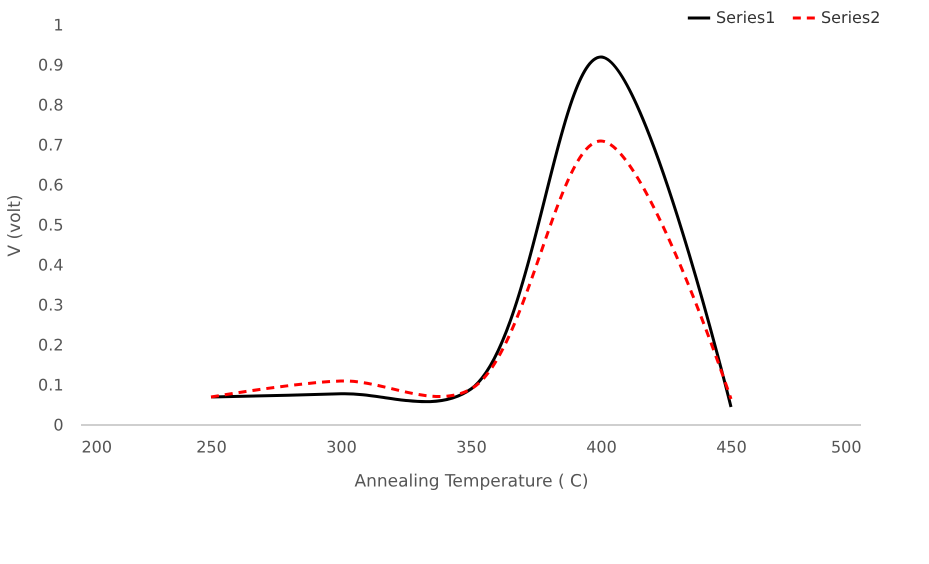 This screenshot has height=564, width=929. Describe the element at coordinates (97, 447) in the screenshot. I see `x-tick-label: 200` at that location.